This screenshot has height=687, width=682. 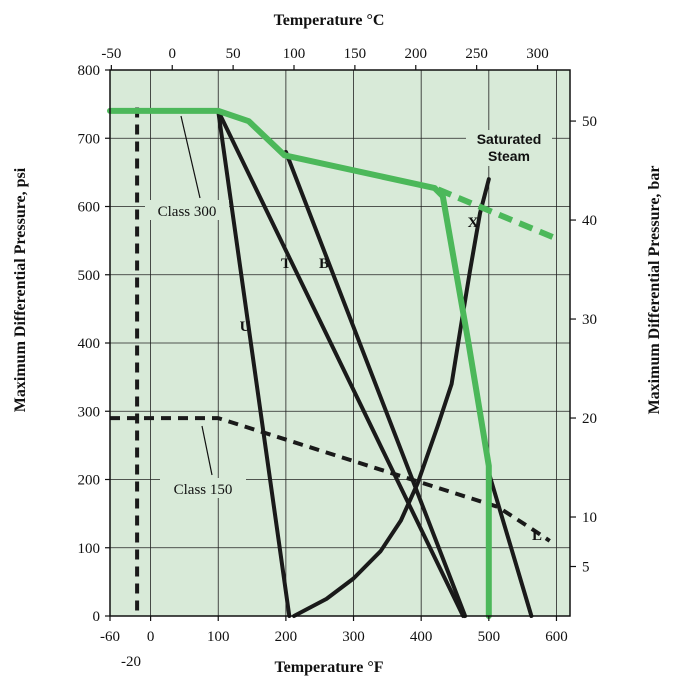 What do you see at coordinates (537, 54) in the screenshot?
I see `top-axis-tick-label: 300` at bounding box center [537, 54].